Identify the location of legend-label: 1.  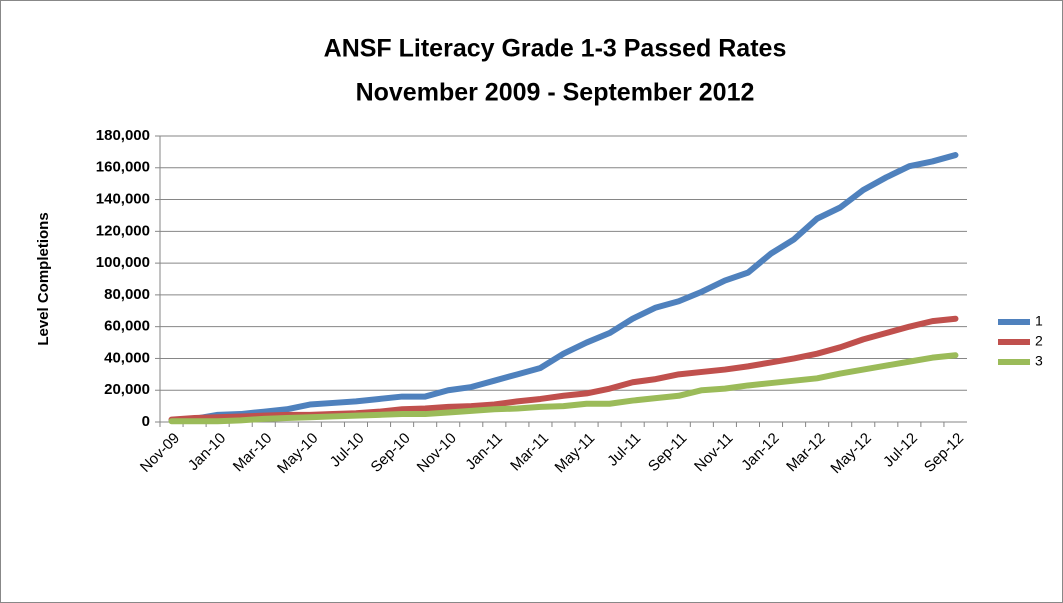
(1039, 321).